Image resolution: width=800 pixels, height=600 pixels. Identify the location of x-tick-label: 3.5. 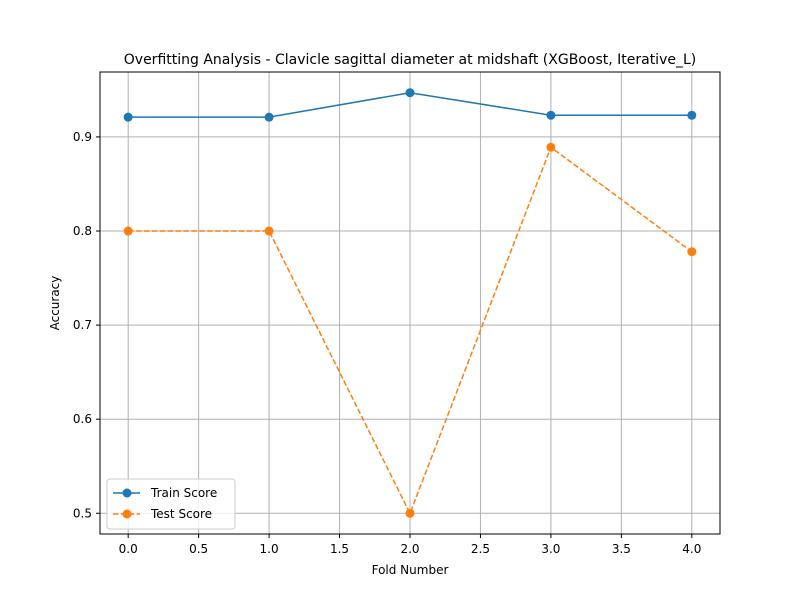
(621, 549).